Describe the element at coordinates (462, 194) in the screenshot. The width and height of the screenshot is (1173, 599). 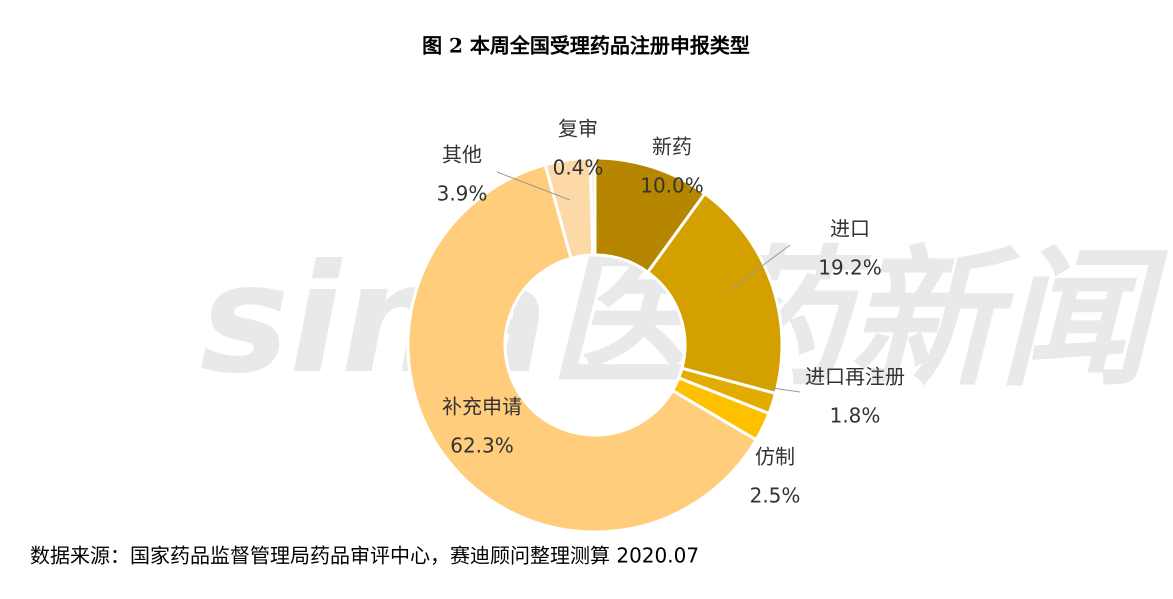
I see `value-label: 3.9%` at that location.